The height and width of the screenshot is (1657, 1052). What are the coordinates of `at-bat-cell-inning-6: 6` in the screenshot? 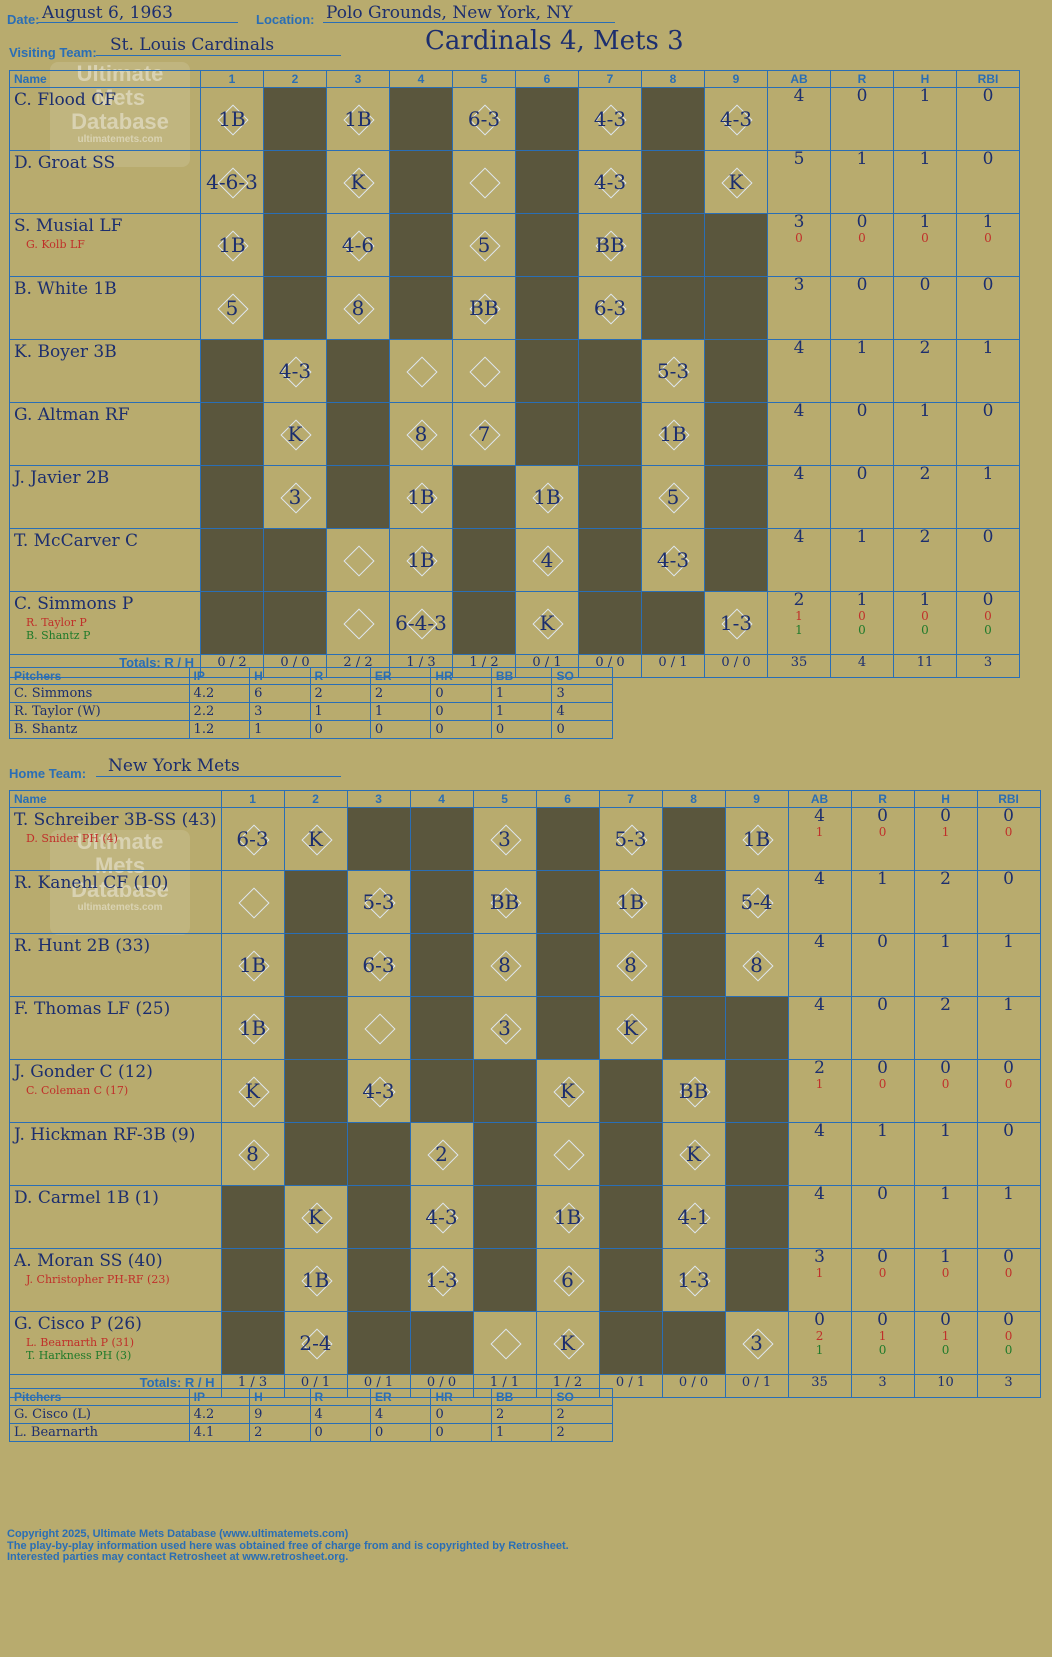 It's located at (567, 1280).